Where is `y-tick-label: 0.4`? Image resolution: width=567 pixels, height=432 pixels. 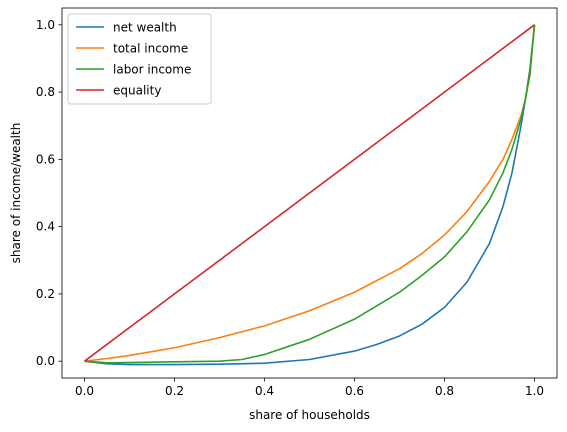
y-tick-label: 0.4 is located at coordinates (45, 227).